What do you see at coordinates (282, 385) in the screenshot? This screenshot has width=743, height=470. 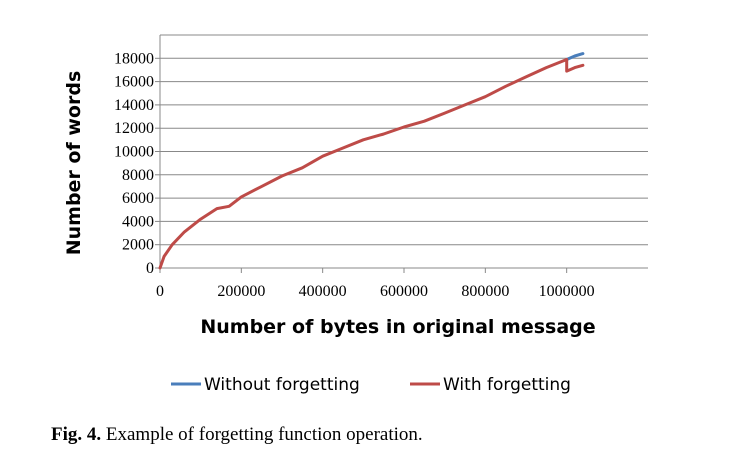 I see `legend-label-without-forgetting: Without forgetting` at bounding box center [282, 385].